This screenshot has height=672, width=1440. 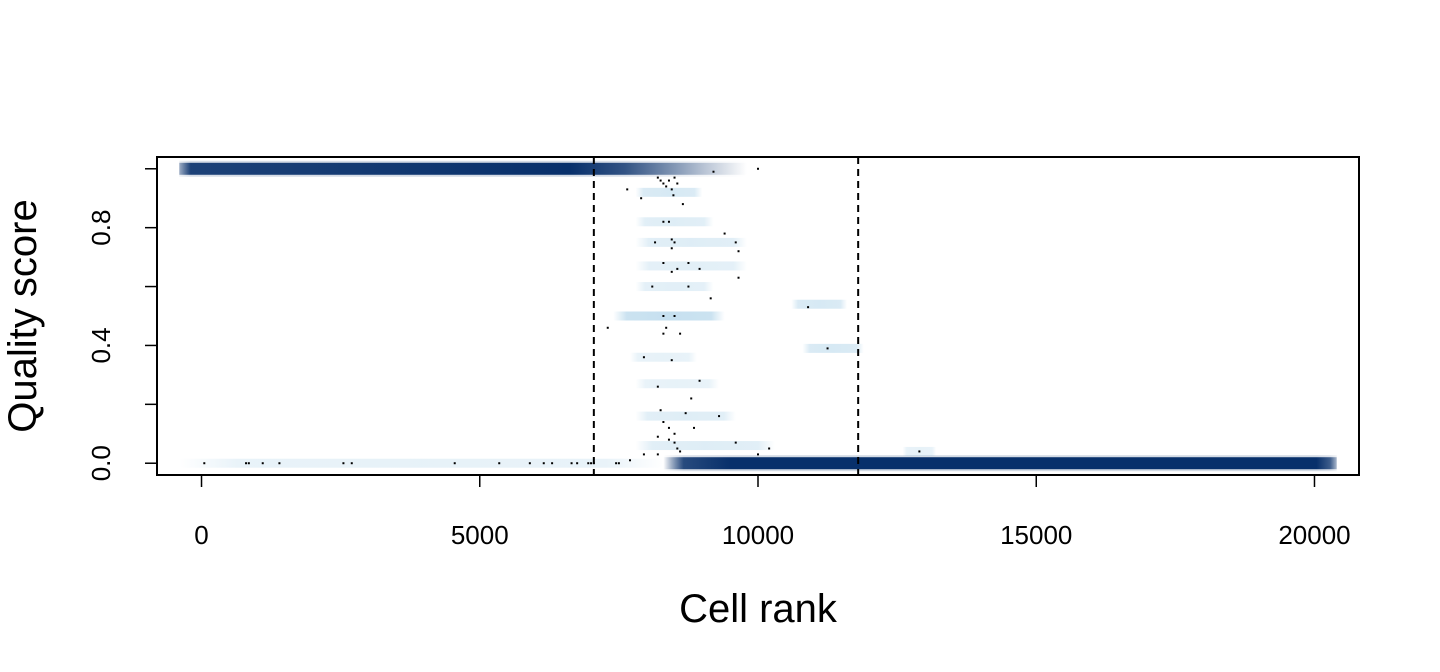 What do you see at coordinates (772, 512) in the screenshot?
I see `x-axis: 0 5000 10000 15000 20000` at bounding box center [772, 512].